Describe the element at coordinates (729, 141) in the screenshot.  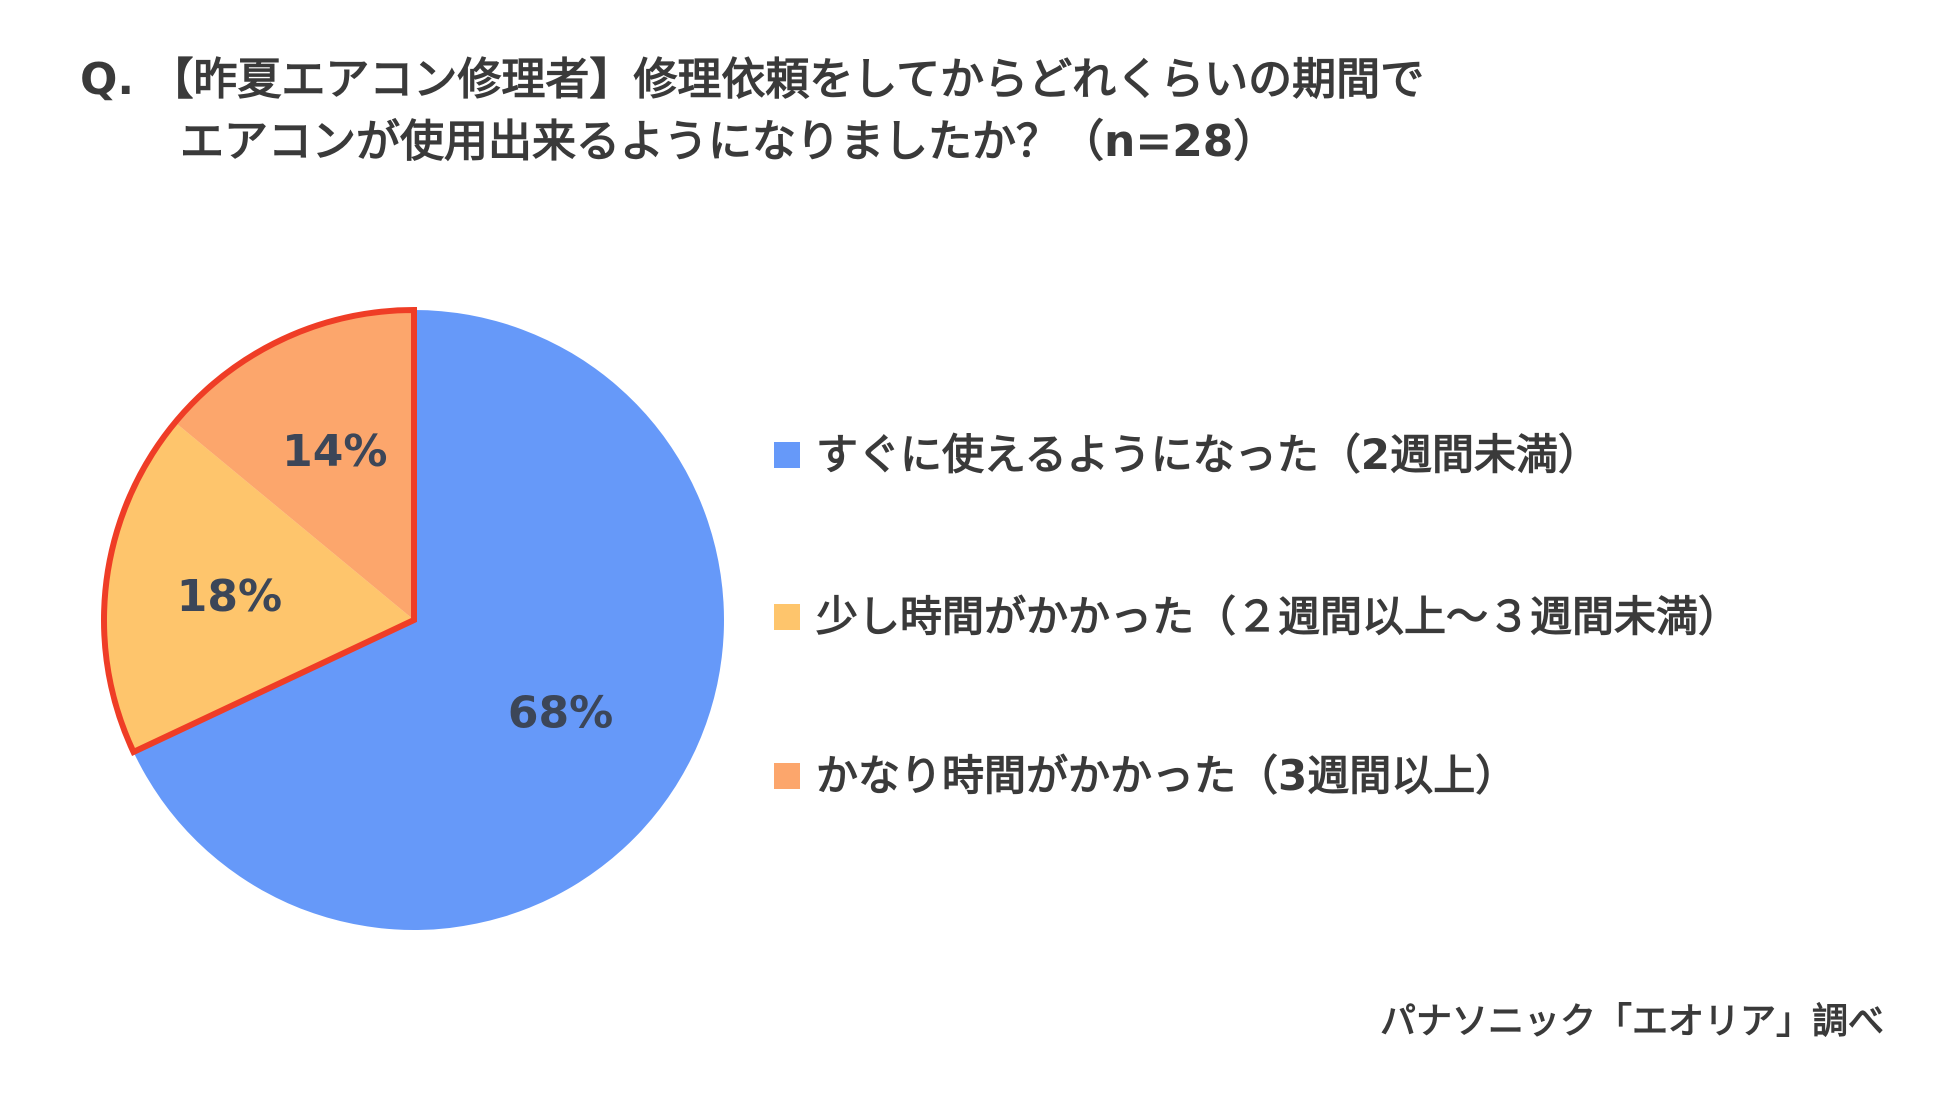
I see `chart-title-line-2: エアコンが使用出来るようになりましたか？（n=28）` at that location.